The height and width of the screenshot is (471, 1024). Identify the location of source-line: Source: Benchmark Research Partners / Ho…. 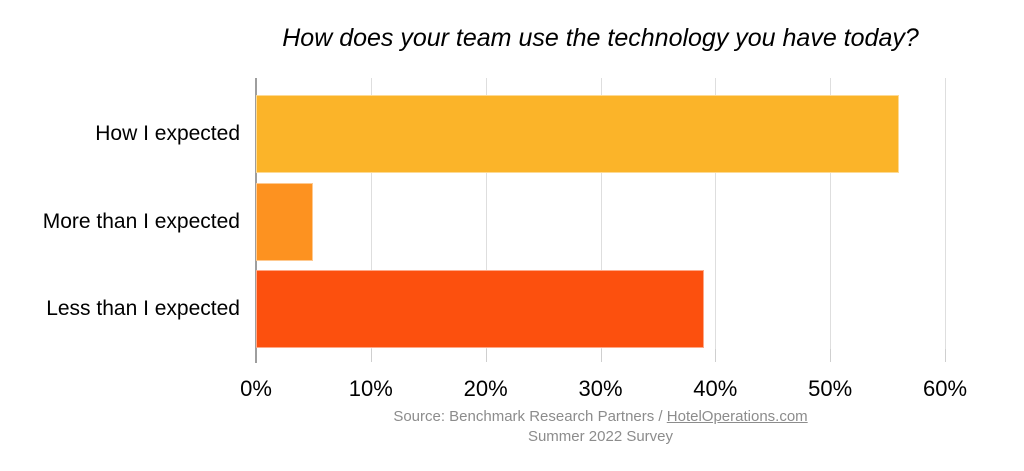
(600, 417).